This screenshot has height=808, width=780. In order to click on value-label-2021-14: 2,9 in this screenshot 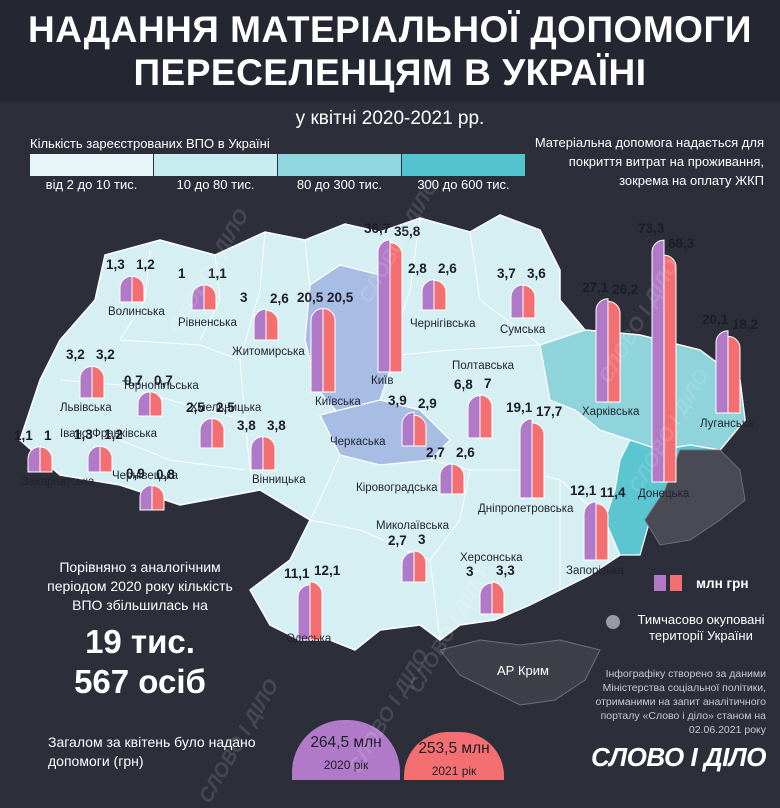, I will do `click(427, 404)`.